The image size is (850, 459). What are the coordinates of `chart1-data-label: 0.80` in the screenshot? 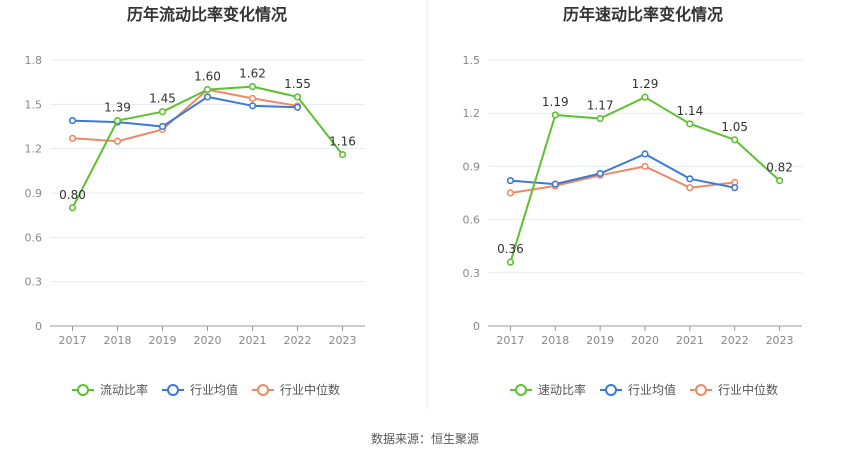 It's located at (72, 195).